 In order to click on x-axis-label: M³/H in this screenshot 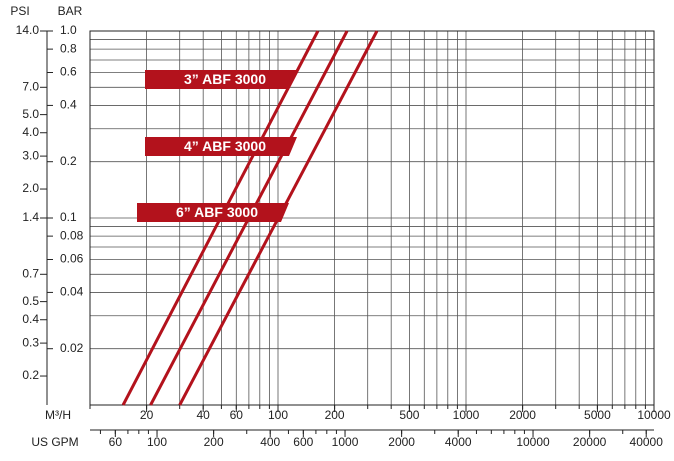, I will do `click(58, 415)`.